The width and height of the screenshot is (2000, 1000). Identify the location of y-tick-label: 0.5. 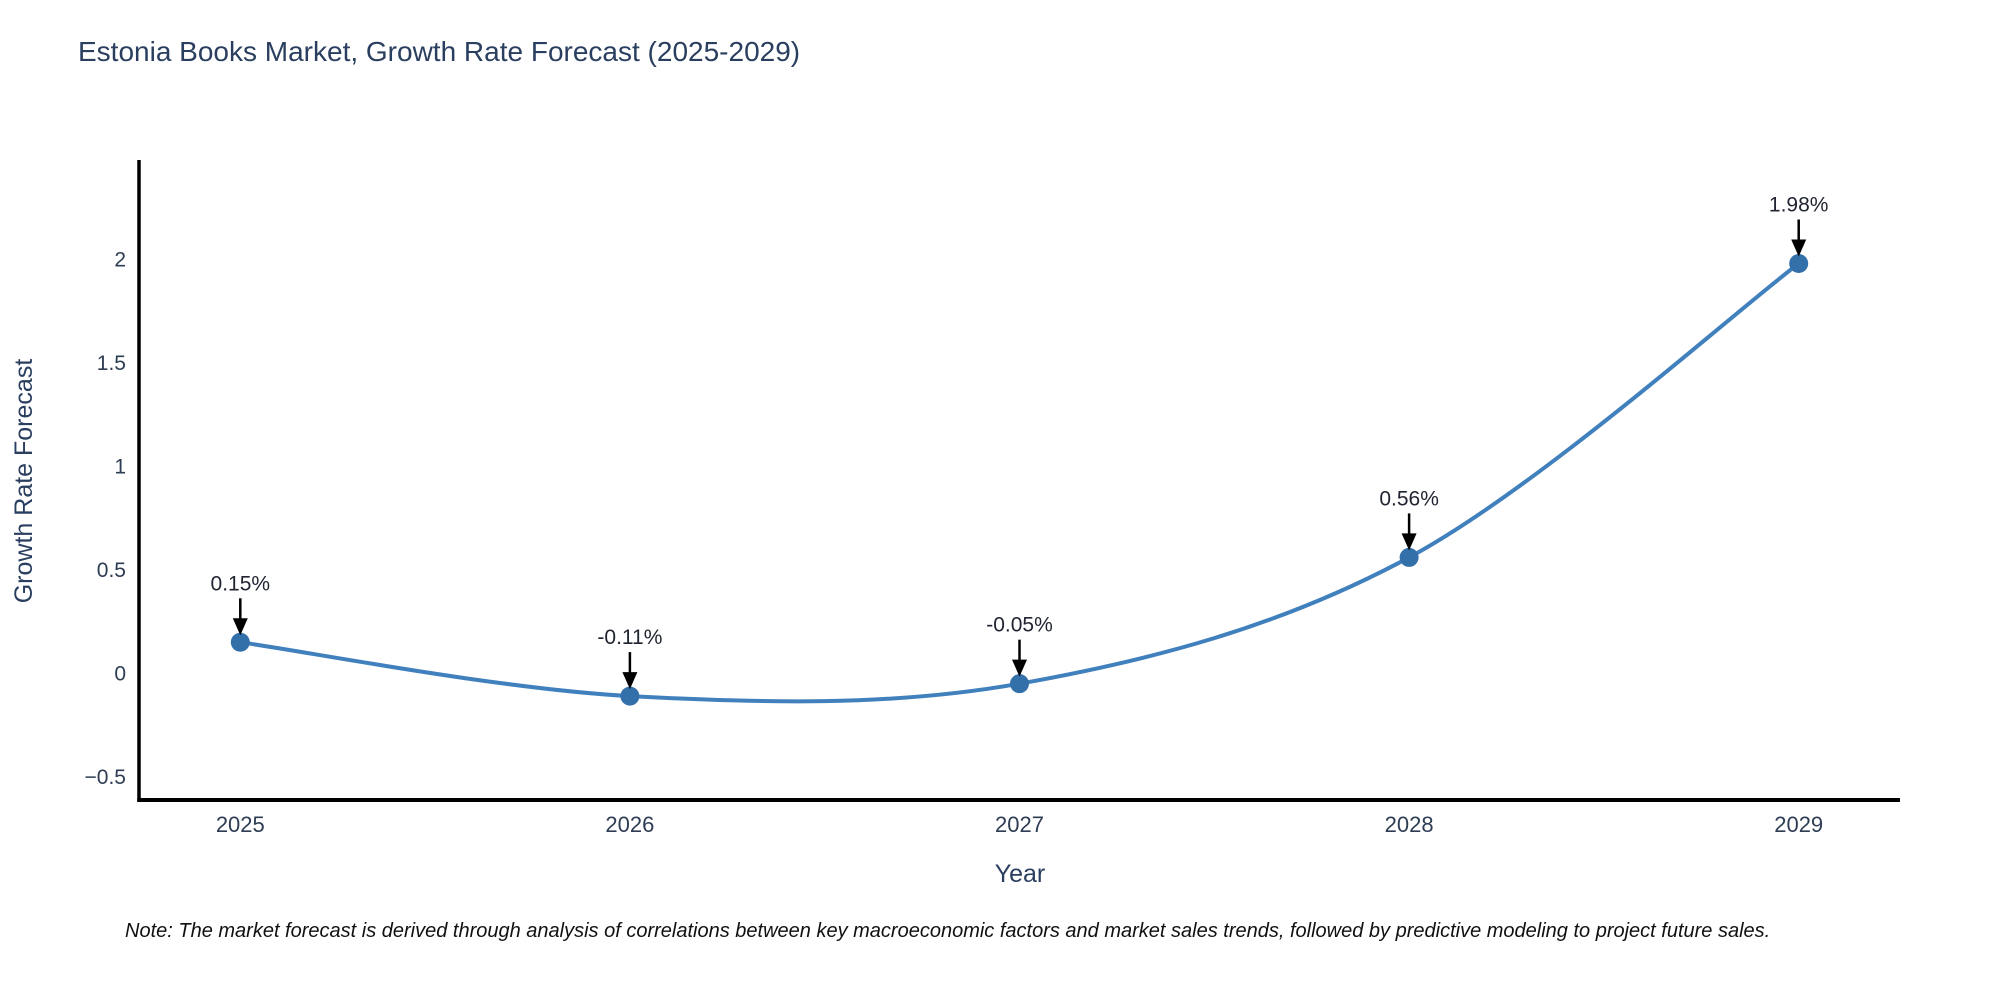
(111, 570).